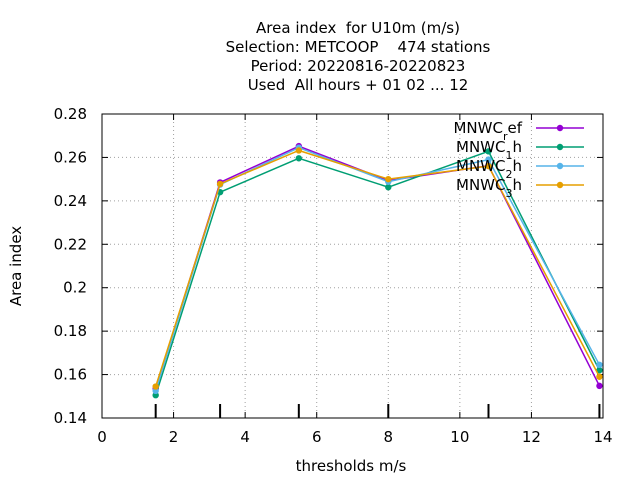  What do you see at coordinates (358, 85) in the screenshot?
I see `title-line-4: Used All hours + 01 02 ... 12` at bounding box center [358, 85].